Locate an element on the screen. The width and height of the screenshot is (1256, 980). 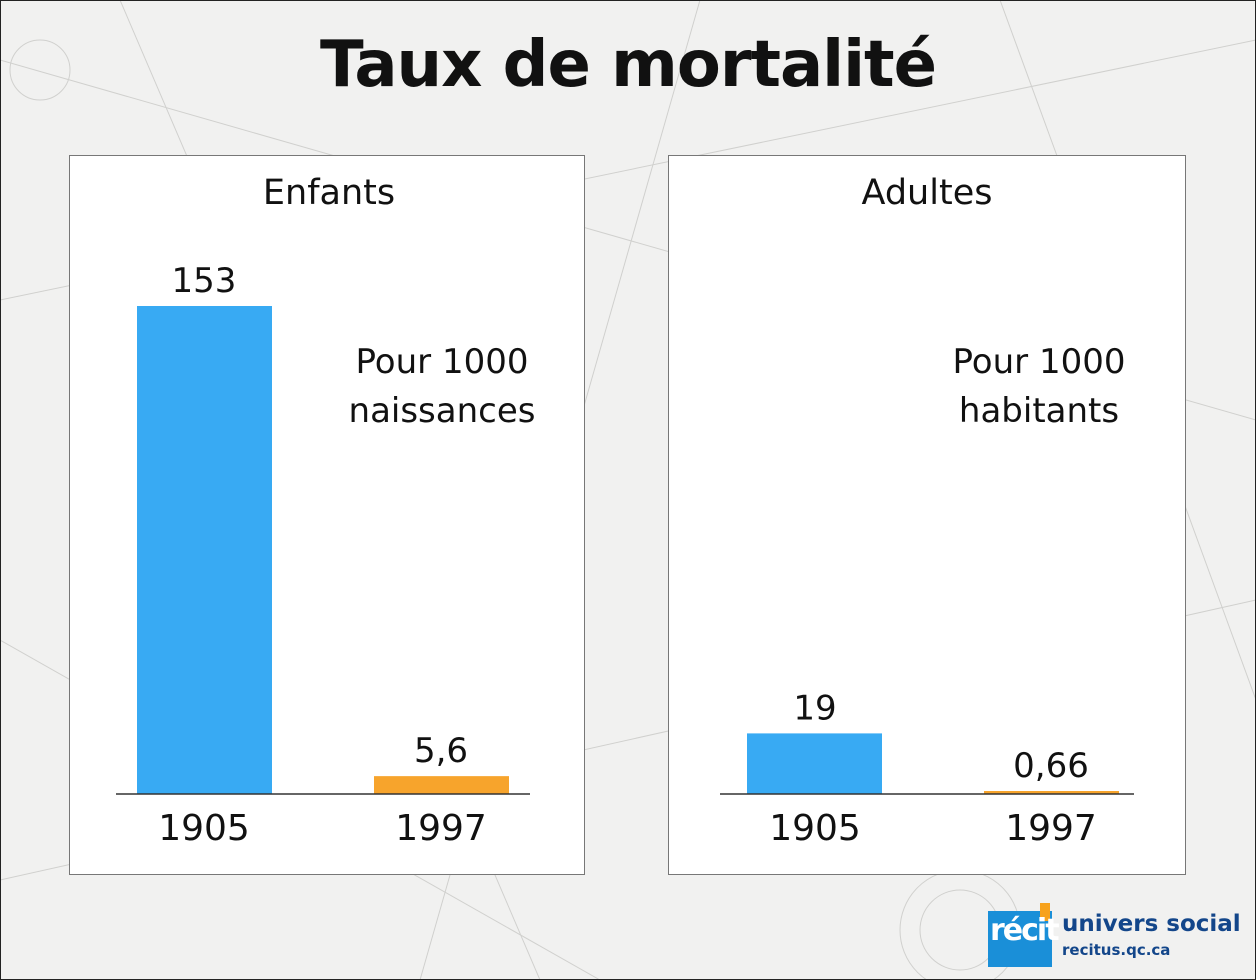
value-label-1997: 5,6 is located at coordinates (441, 751).